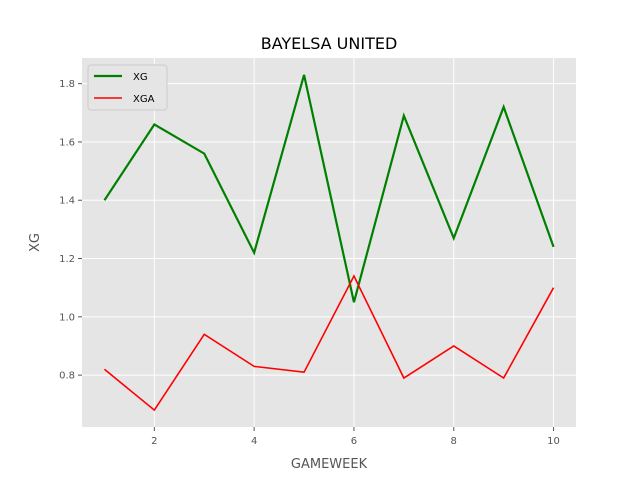  What do you see at coordinates (254, 441) in the screenshot?
I see `x-tick-label: 4` at bounding box center [254, 441].